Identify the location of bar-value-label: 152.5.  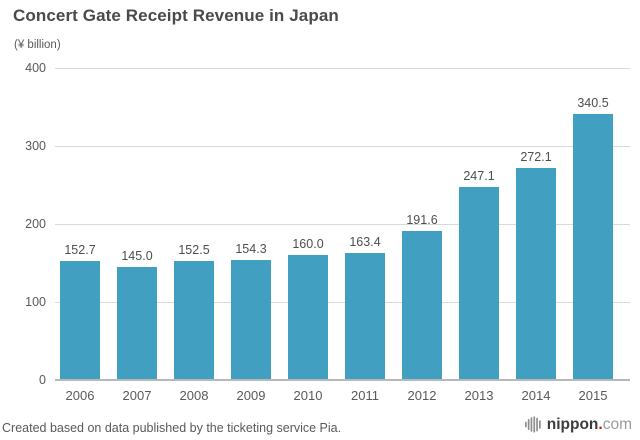
(194, 250).